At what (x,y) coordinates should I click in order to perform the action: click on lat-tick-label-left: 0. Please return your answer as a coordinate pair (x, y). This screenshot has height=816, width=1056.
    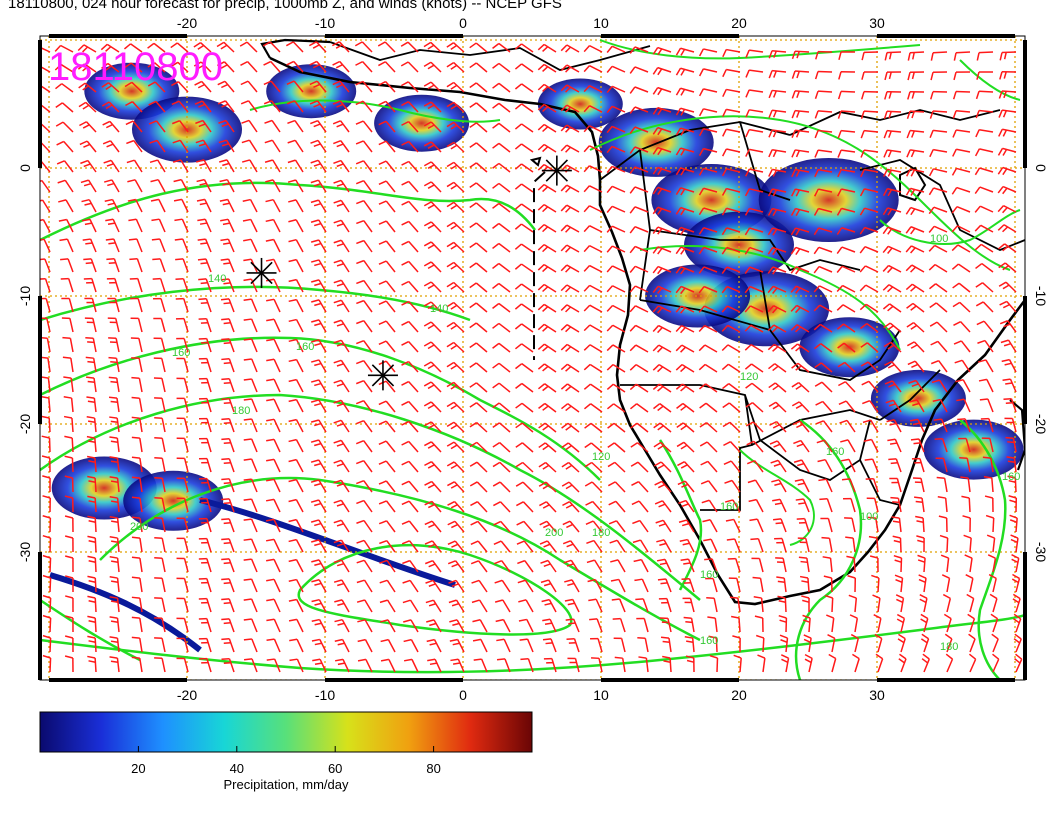
    Looking at the image, I should click on (25, 168).